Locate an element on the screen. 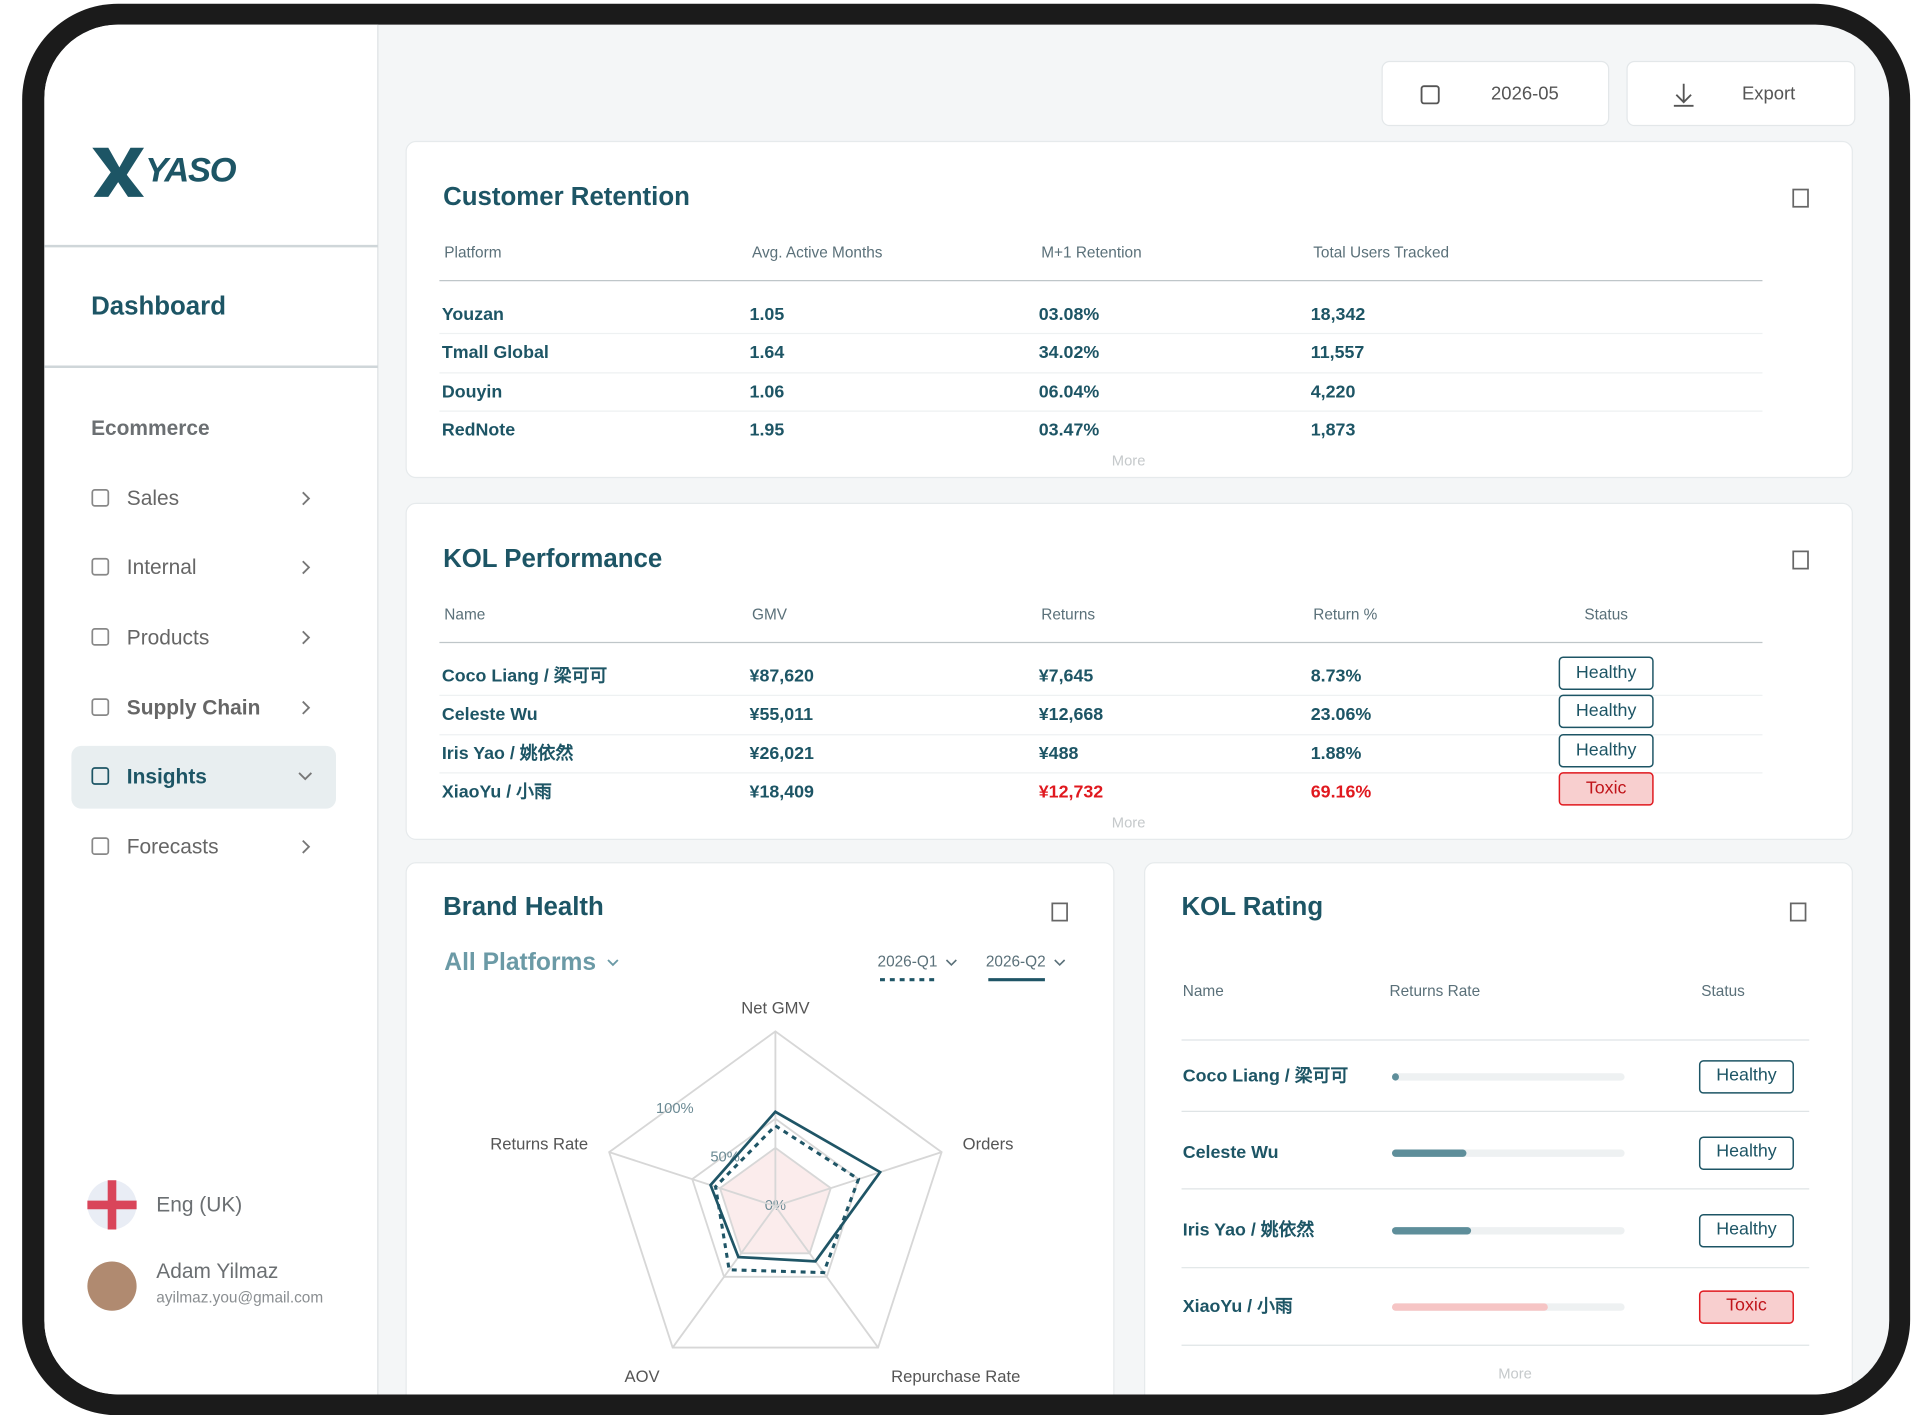 The image size is (1920, 1415). cell: XiaoYu / 小雨 is located at coordinates (497, 791).